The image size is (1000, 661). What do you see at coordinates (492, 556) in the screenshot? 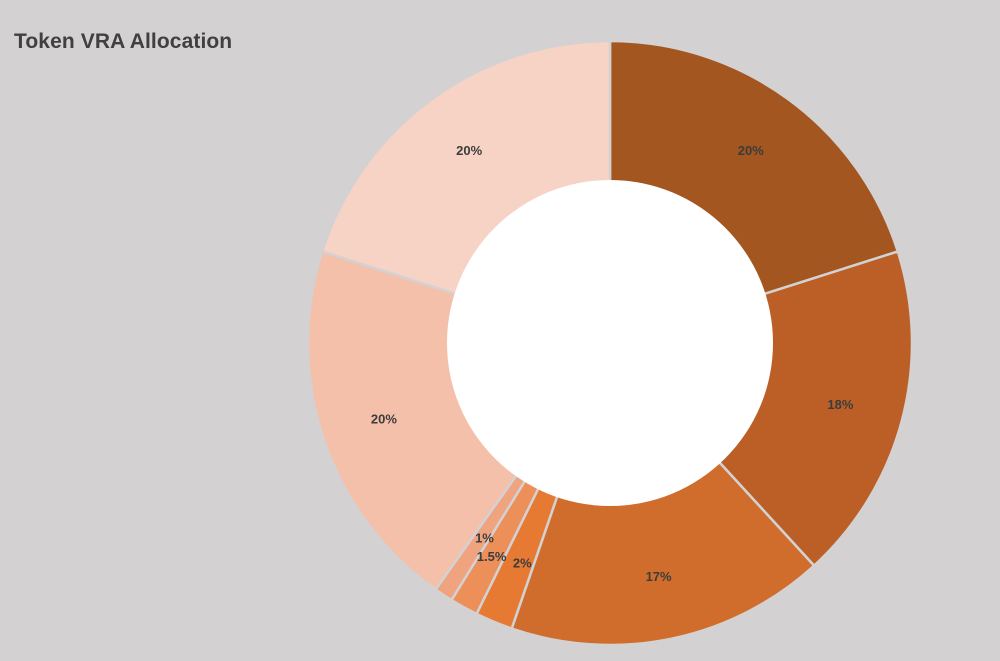
I see `slice-label: 1.5%` at bounding box center [492, 556].